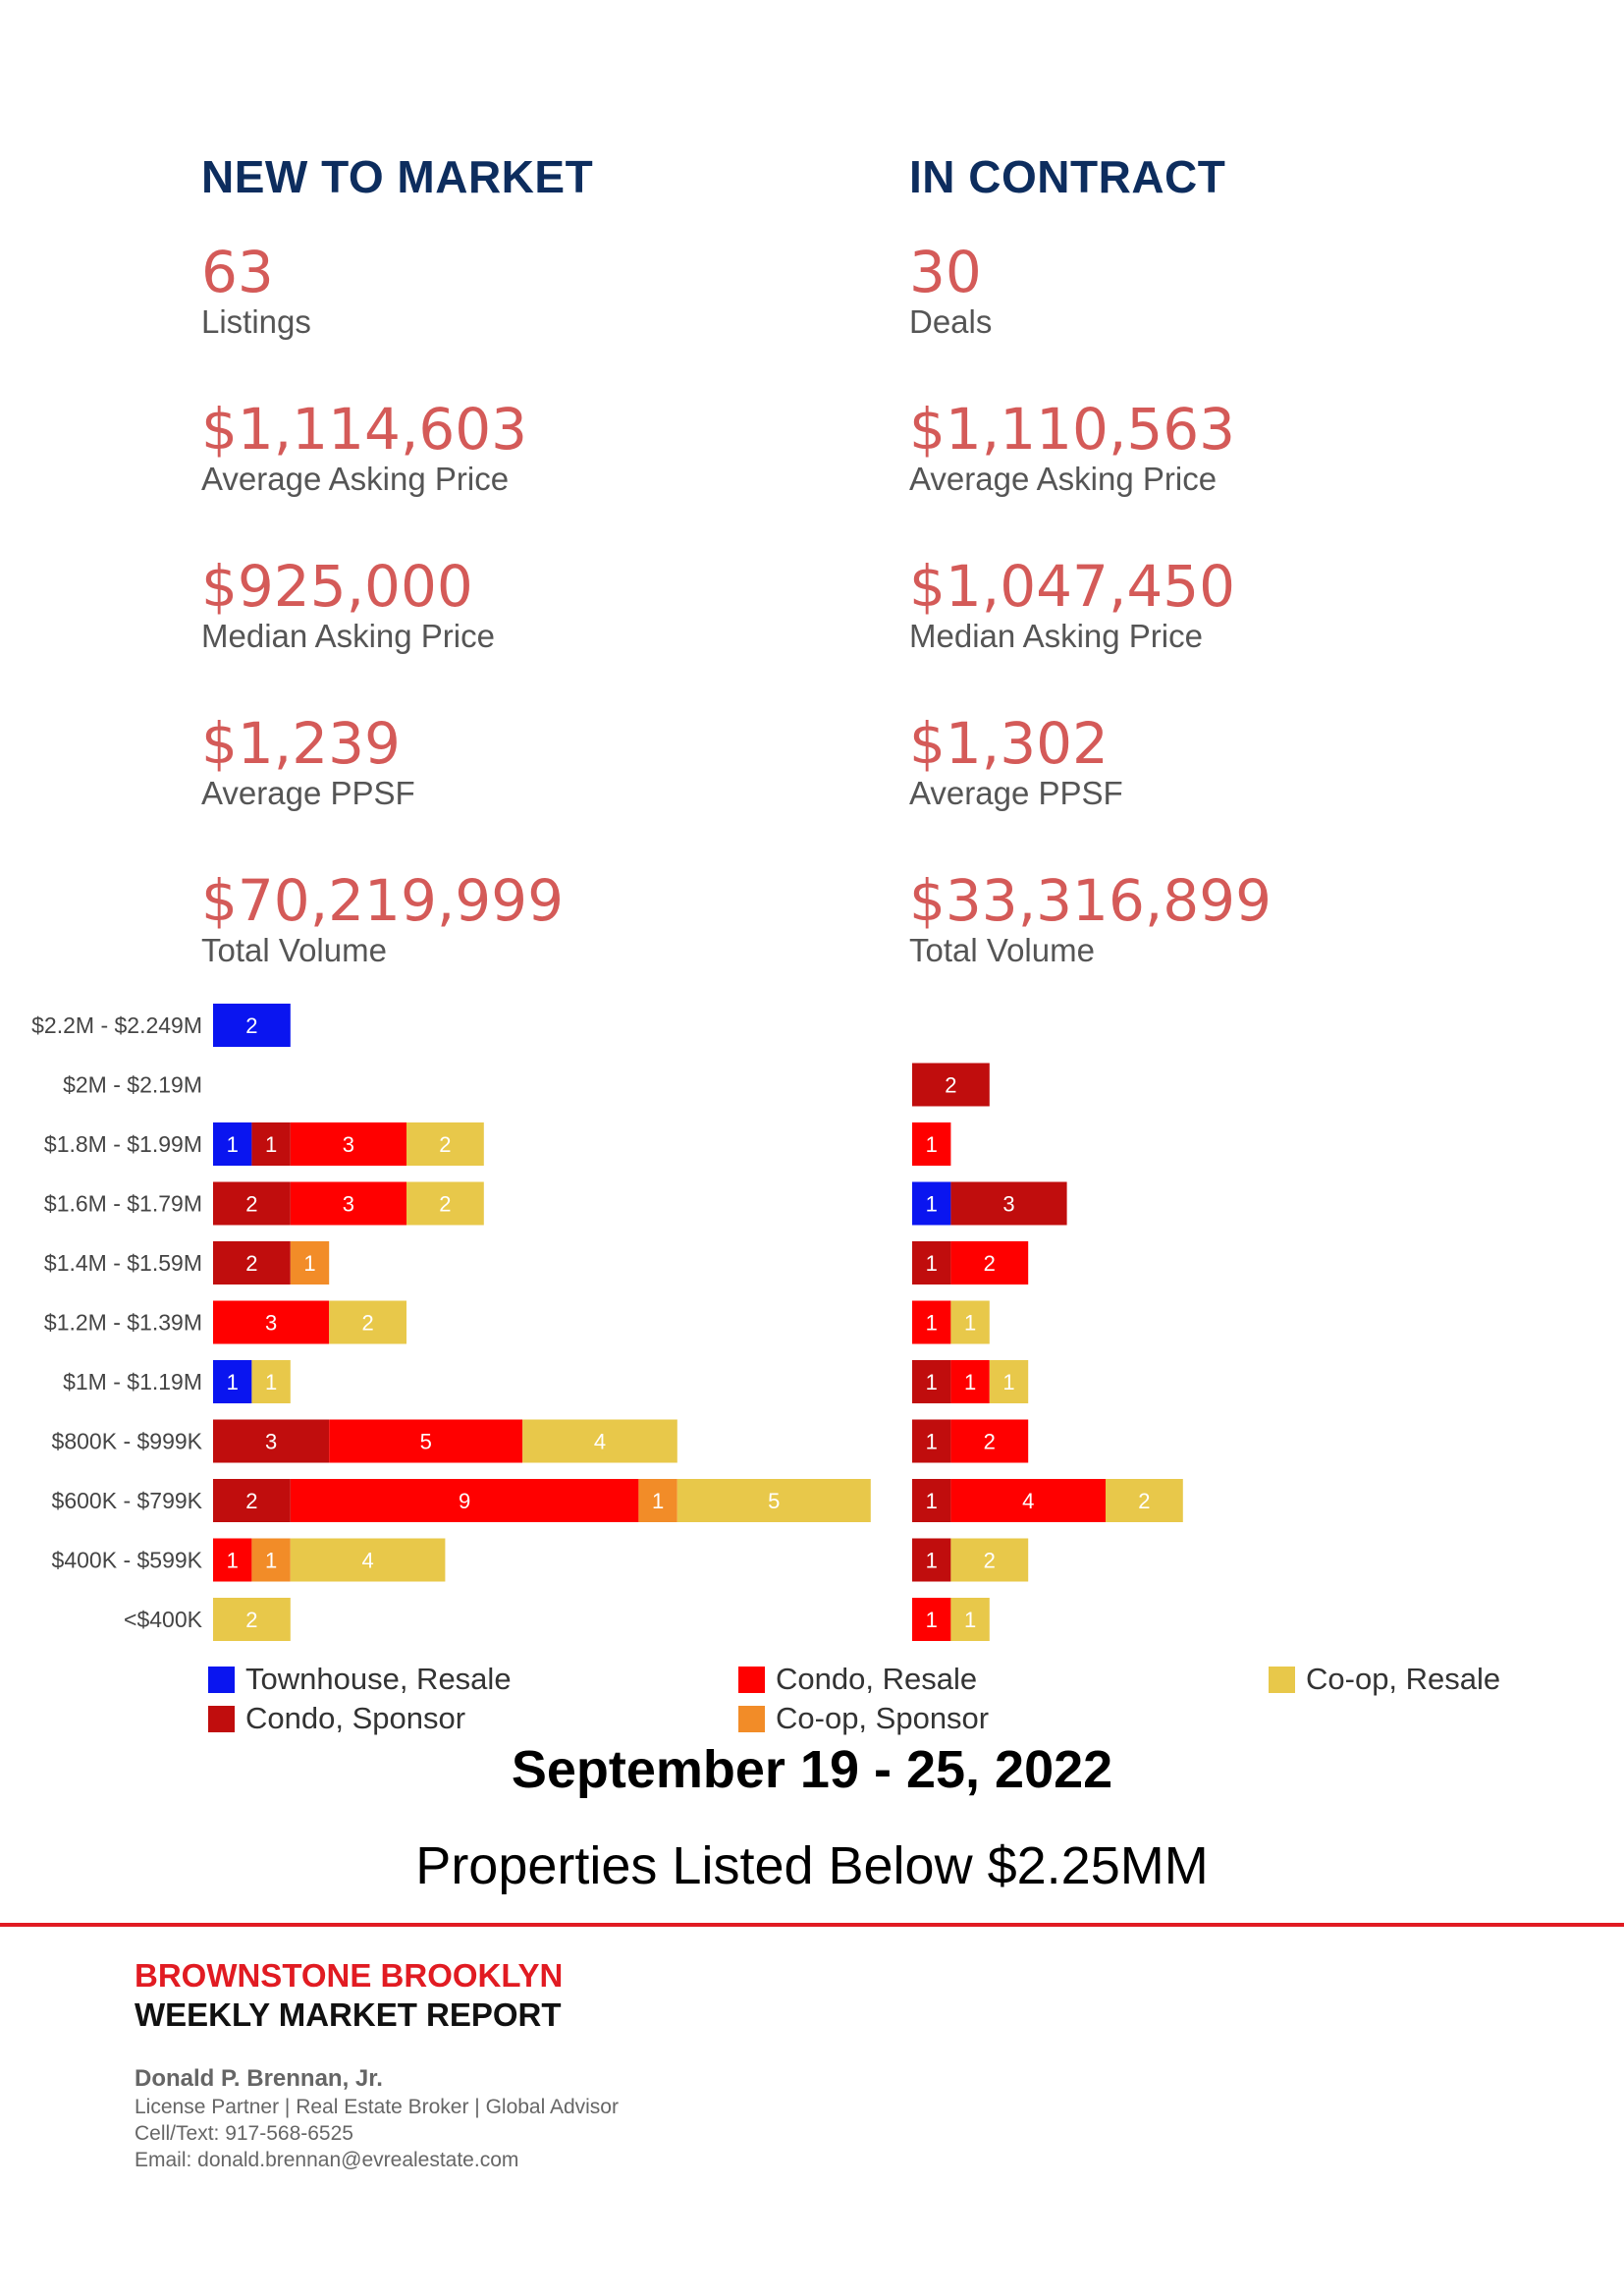 The image size is (1624, 2296). What do you see at coordinates (812, 1925) in the screenshot?
I see `footer-divider` at bounding box center [812, 1925].